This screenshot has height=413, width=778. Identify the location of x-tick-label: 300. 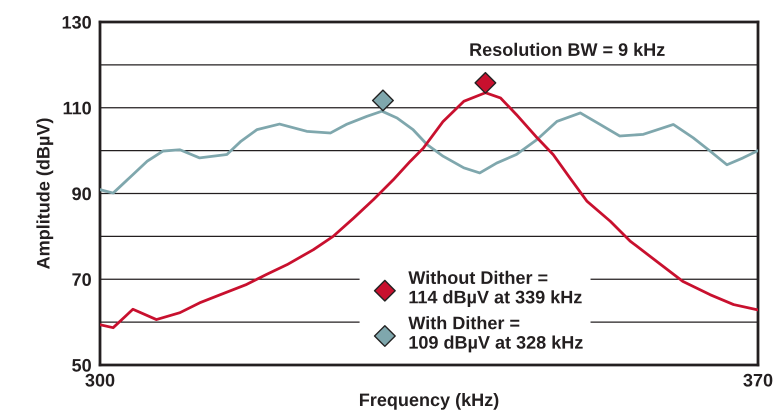
(99, 380).